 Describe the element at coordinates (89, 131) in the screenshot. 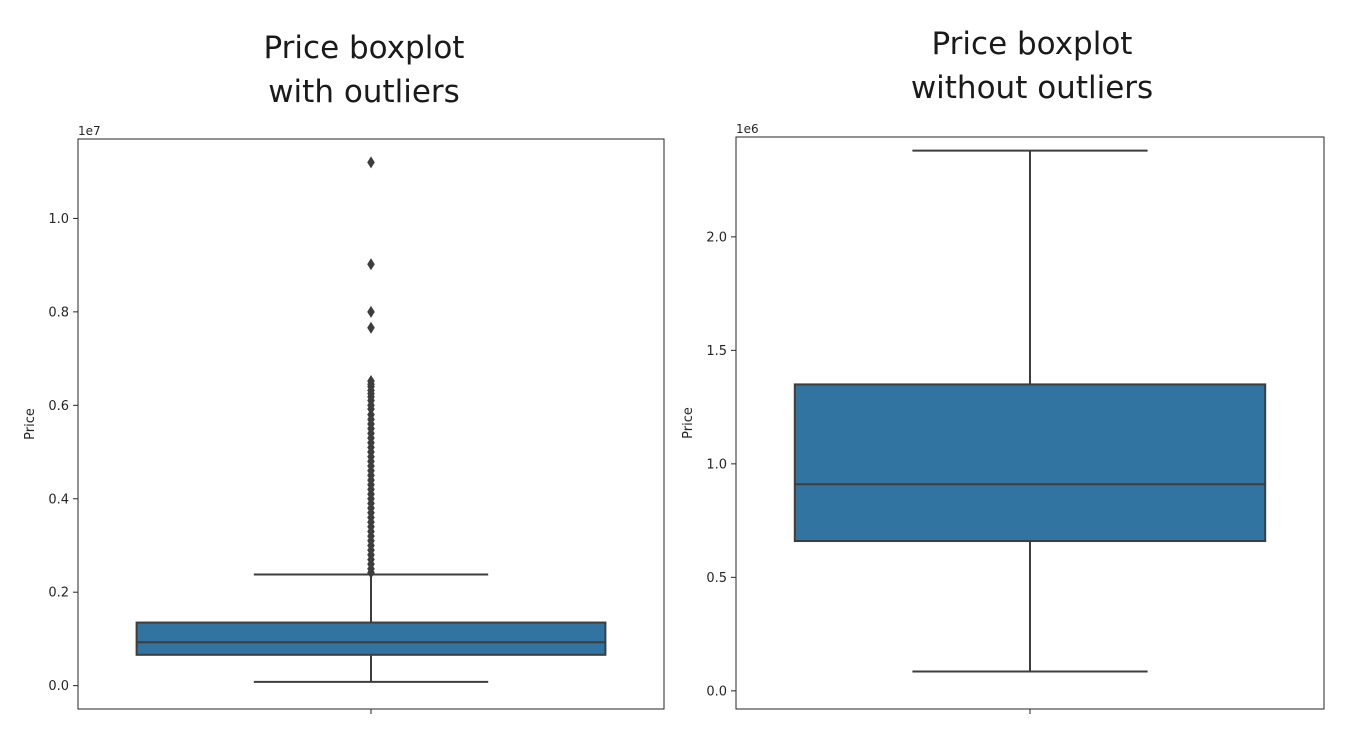

I see `axis-offset-label: 1e7` at that location.